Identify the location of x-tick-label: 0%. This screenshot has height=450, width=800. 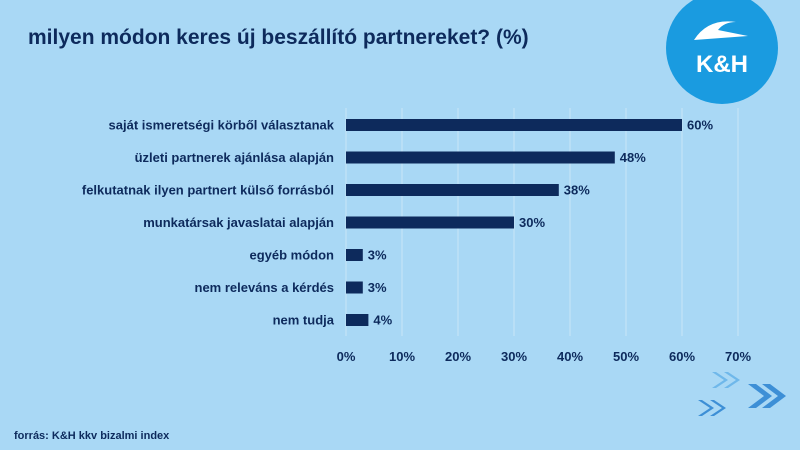
(346, 356).